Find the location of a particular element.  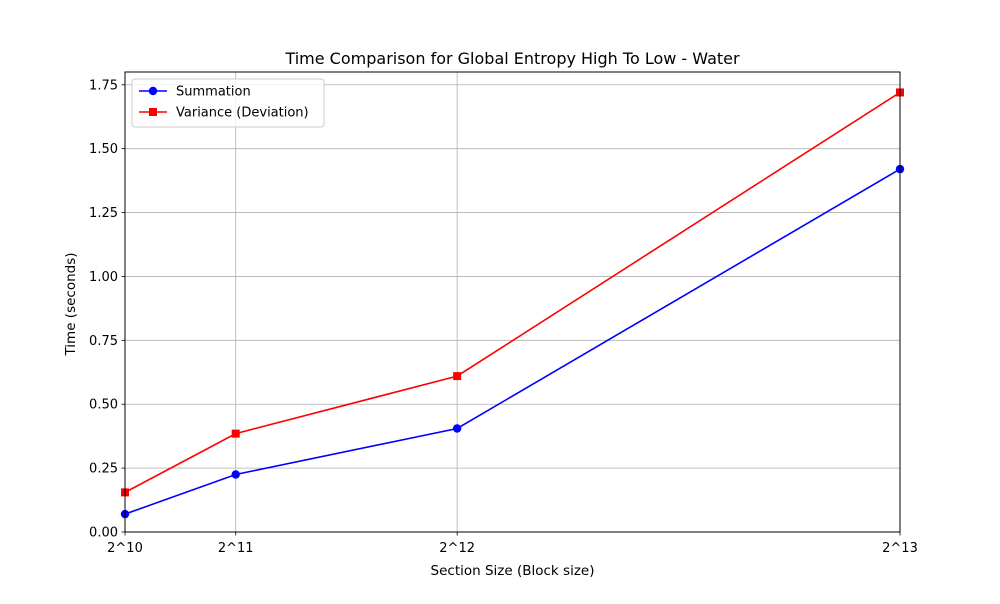

y-tick-label: 0.25 is located at coordinates (103, 469).